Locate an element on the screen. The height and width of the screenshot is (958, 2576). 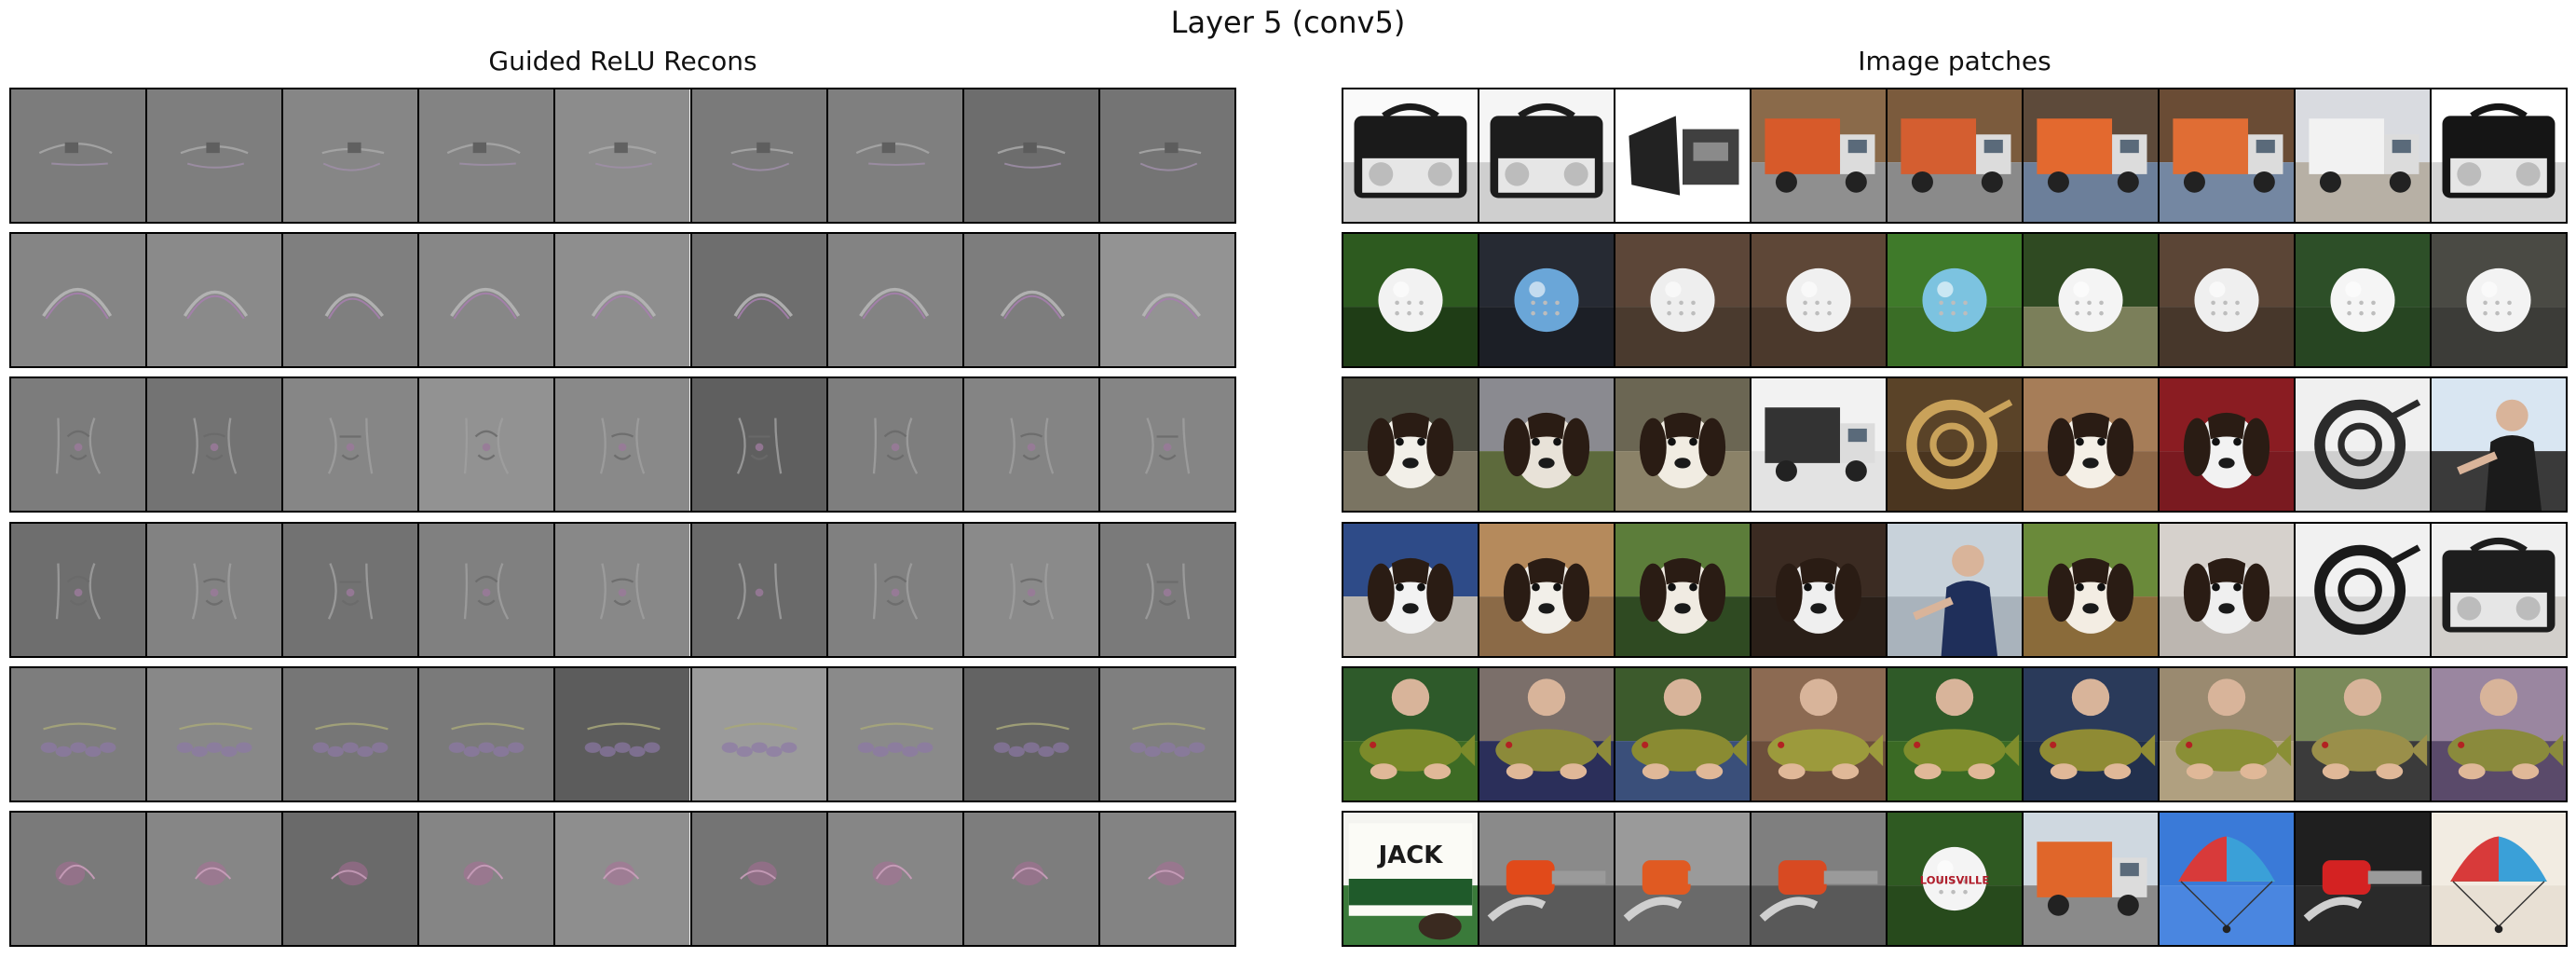
patch-row is located at coordinates (1955, 734).